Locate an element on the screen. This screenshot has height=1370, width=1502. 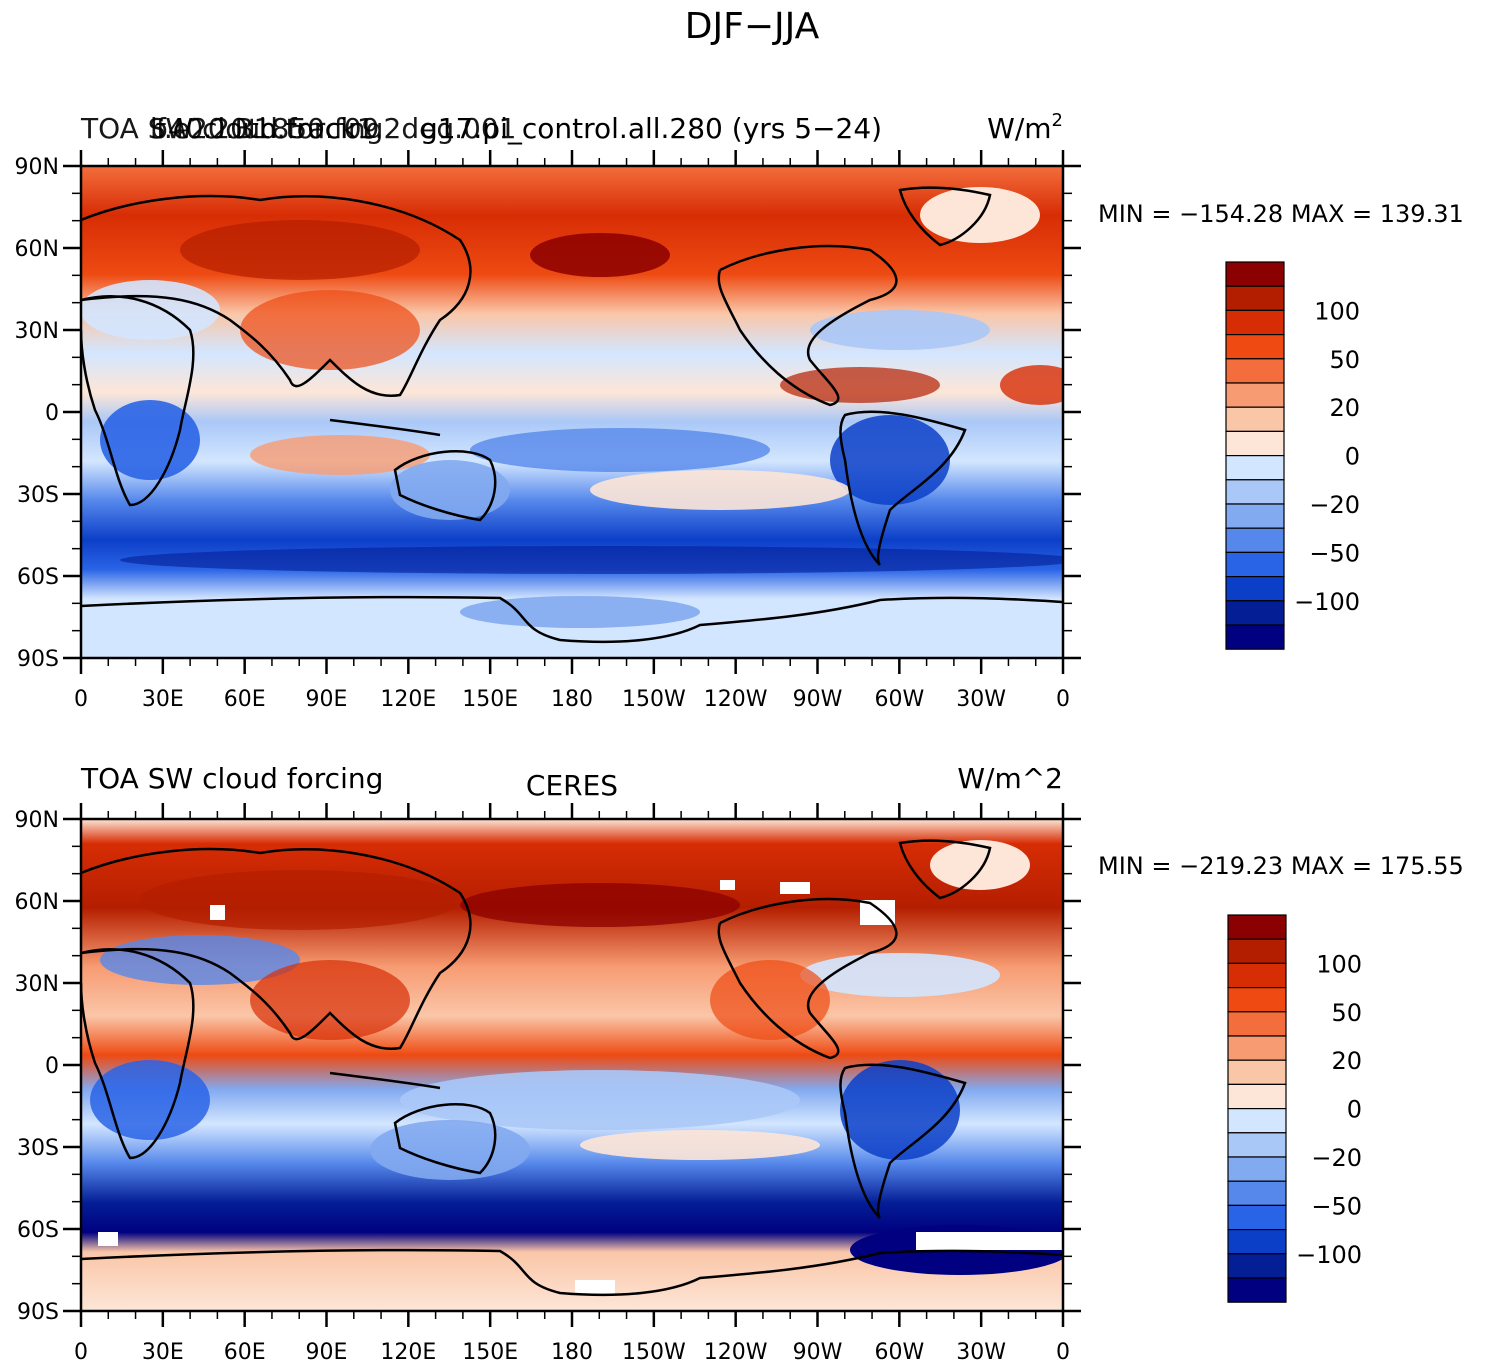
panel-obs-min-max: MIN = −219.23 MAX = 175.55 is located at coordinates (1281, 866).